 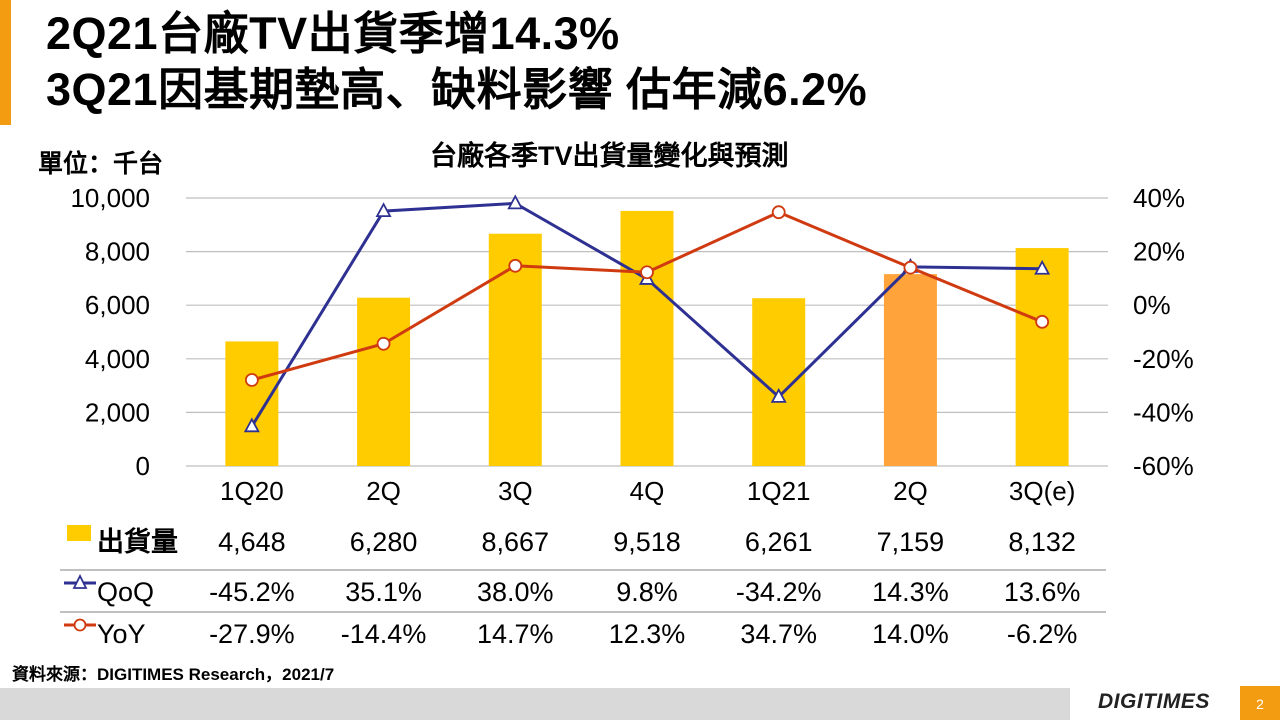 I want to click on chart-title: 台廠各季TV出貨量變化與預測, so click(x=609, y=156).